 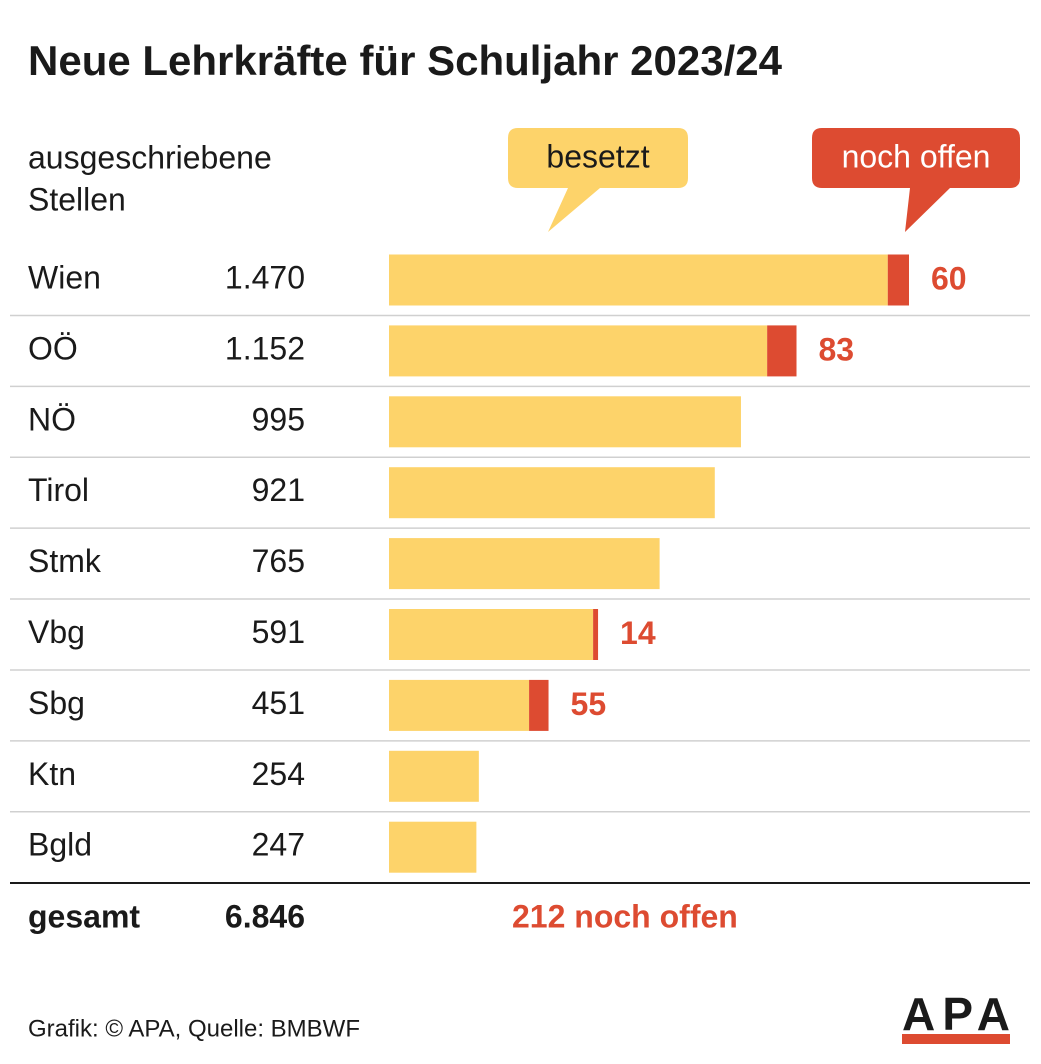 I want to click on summary-label: gesamt, so click(x=84, y=916).